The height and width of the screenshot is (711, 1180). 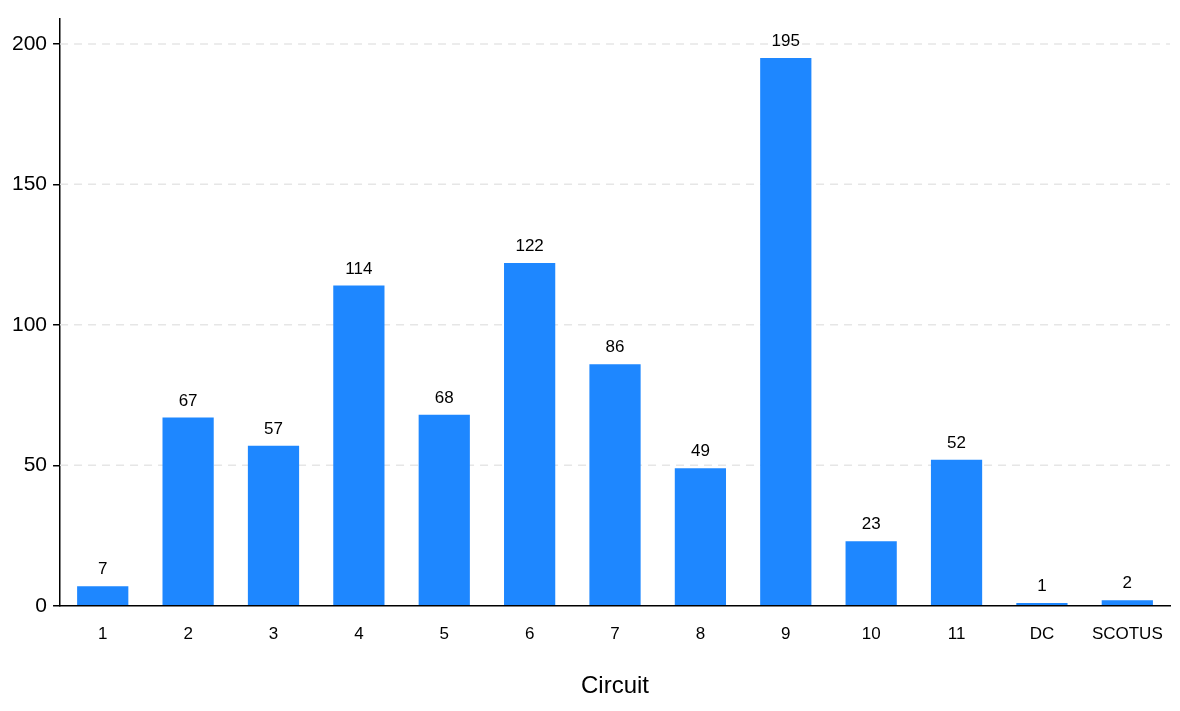 What do you see at coordinates (785, 41) in the screenshot?
I see `data-label: 195` at bounding box center [785, 41].